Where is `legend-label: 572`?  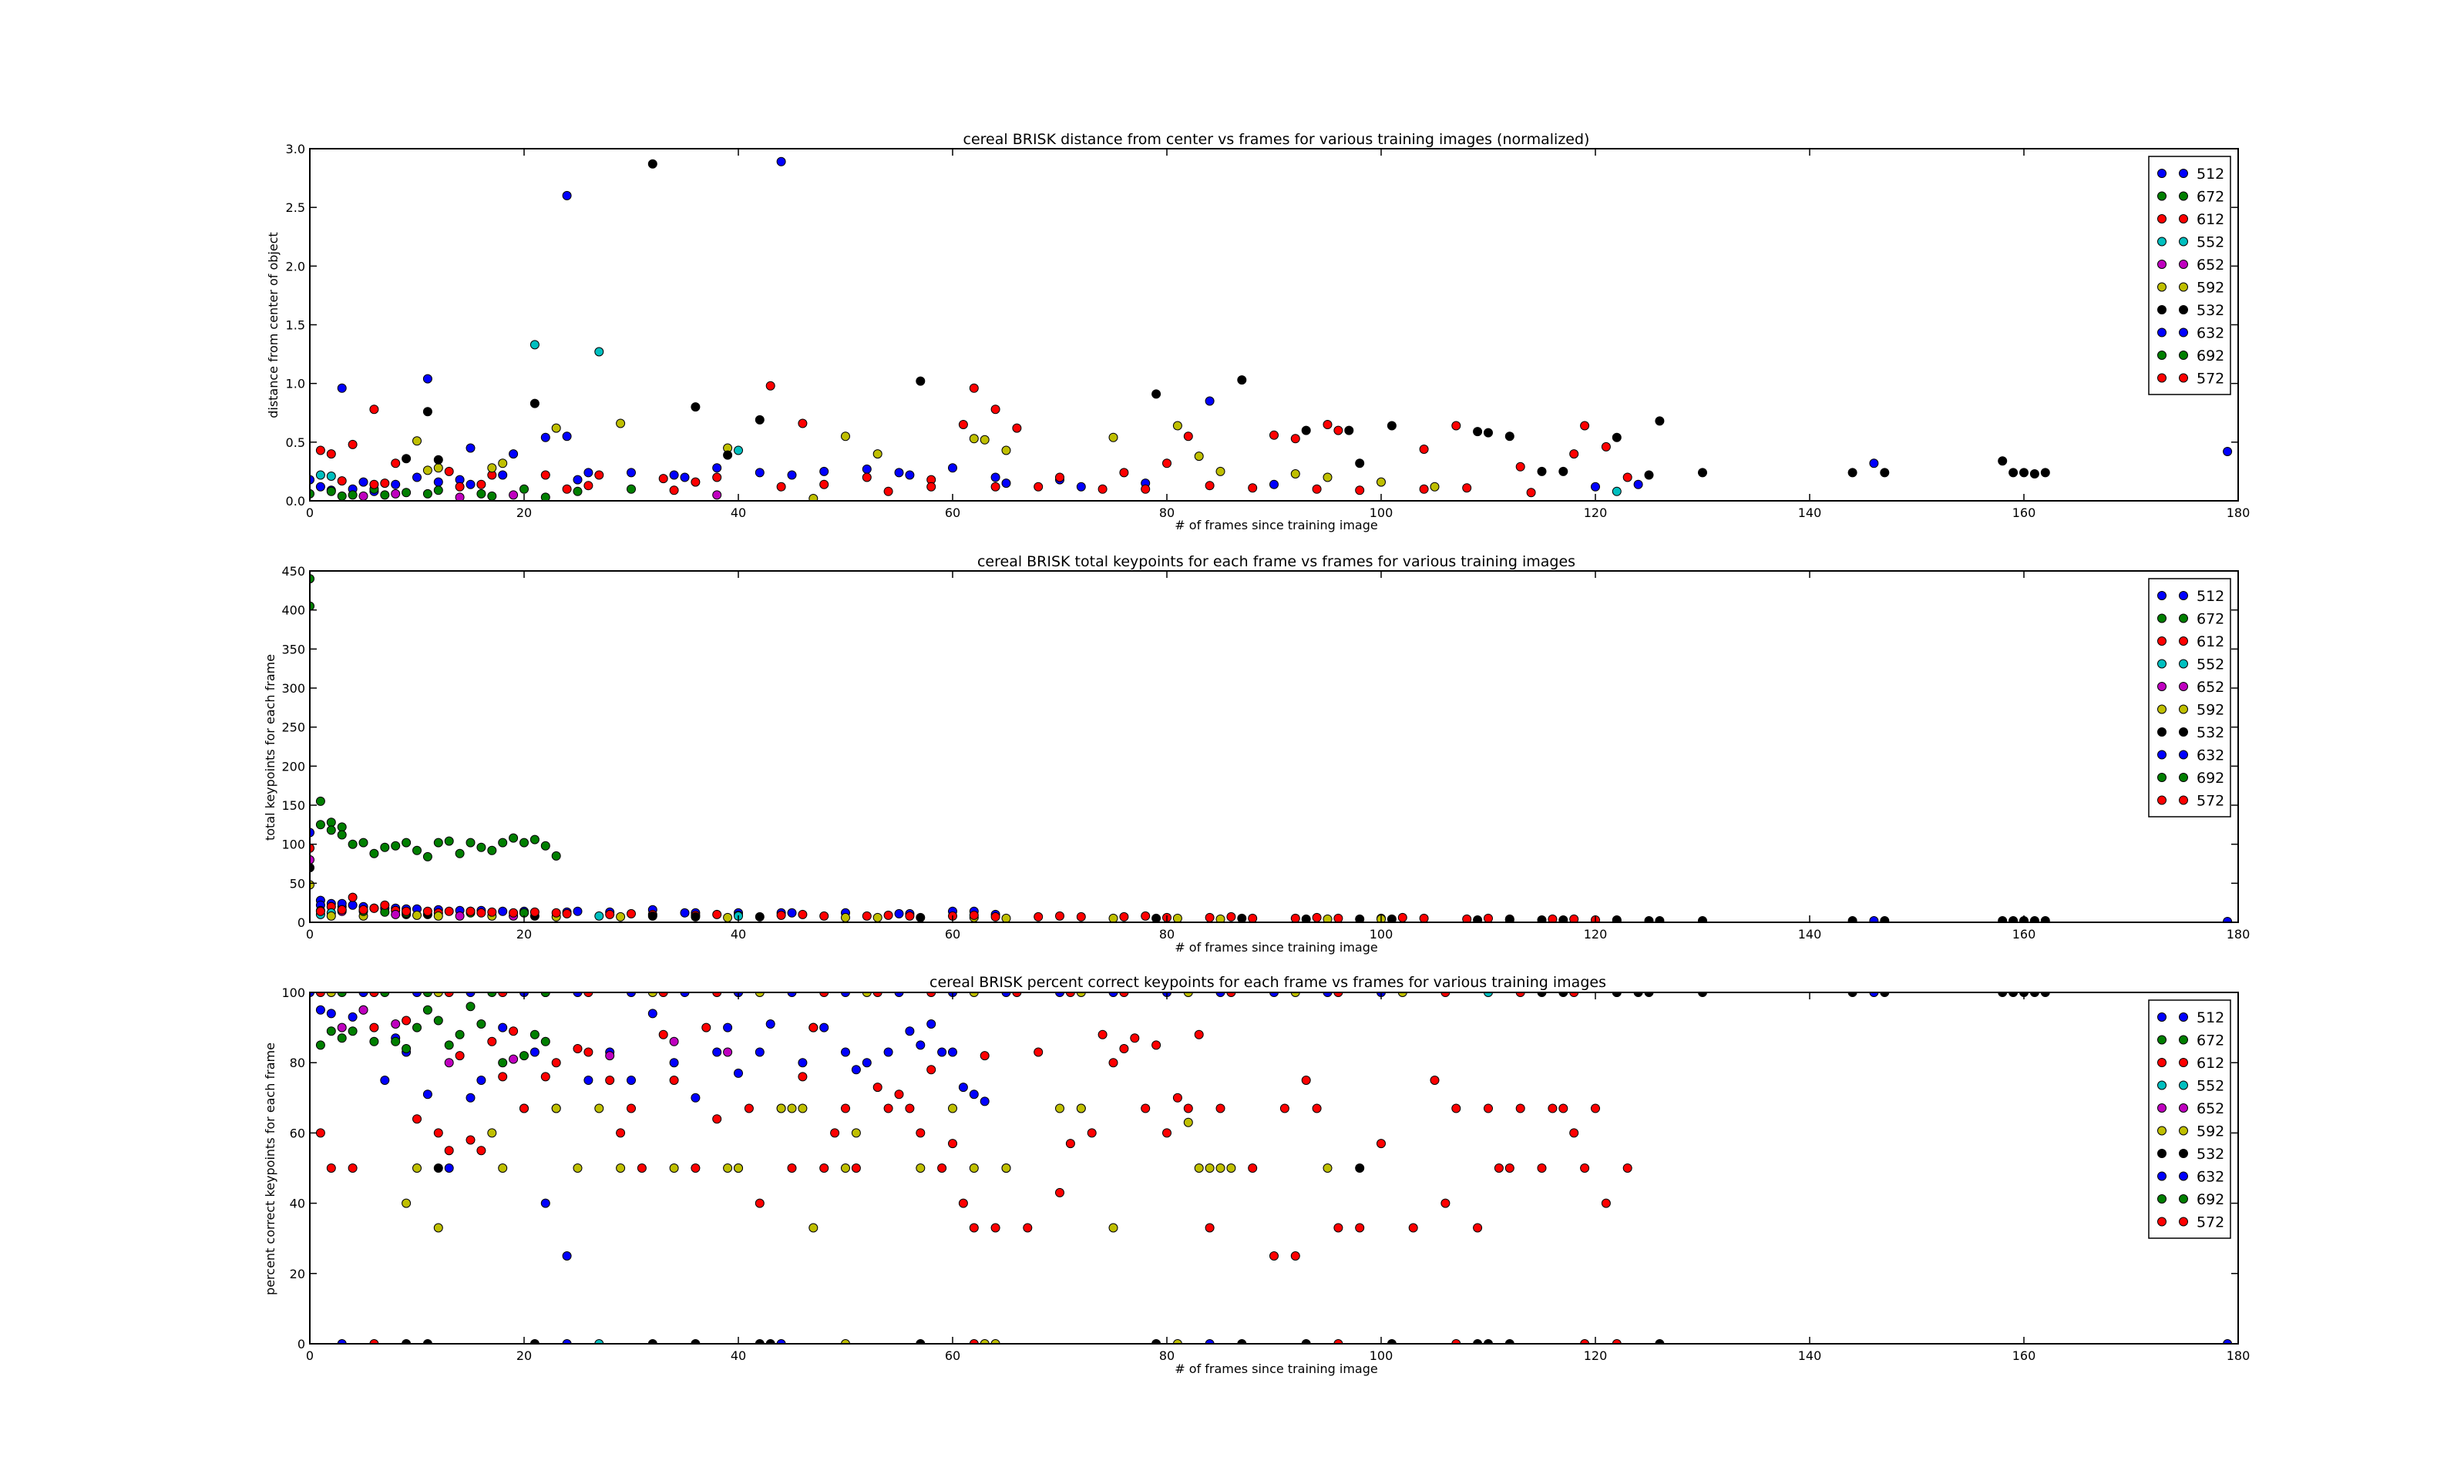 legend-label: 572 is located at coordinates (2210, 379).